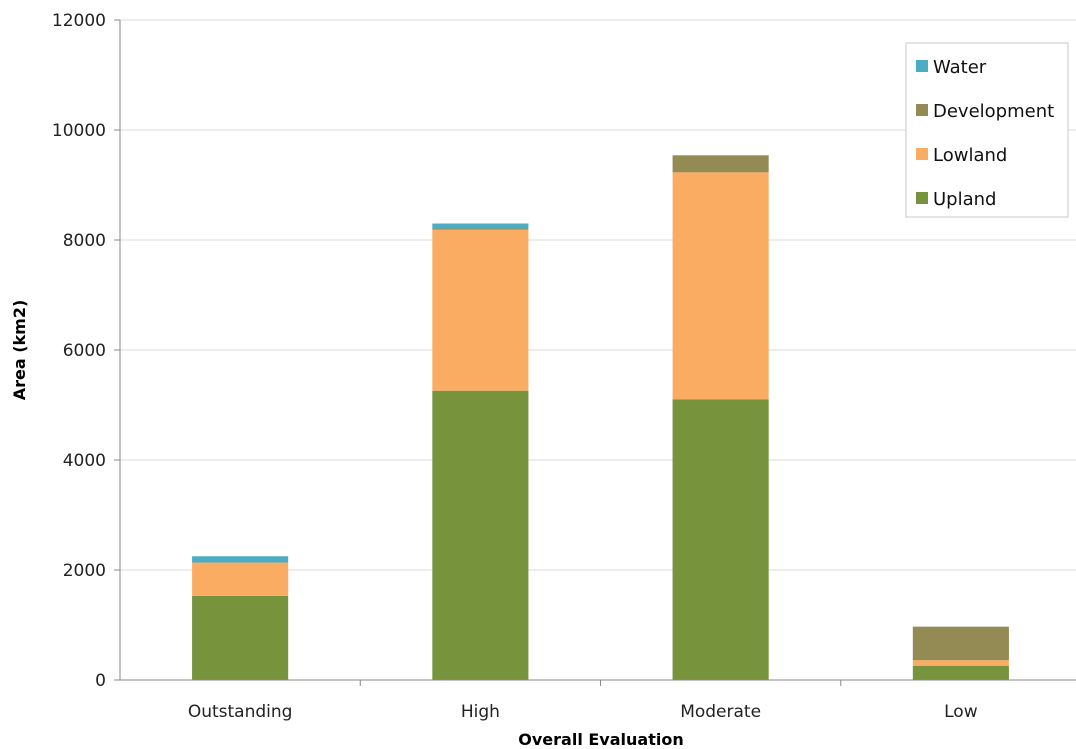 Image resolution: width=1076 pixels, height=749 pixels. Describe the element at coordinates (922, 110) in the screenshot. I see `legend-swatch-development` at that location.